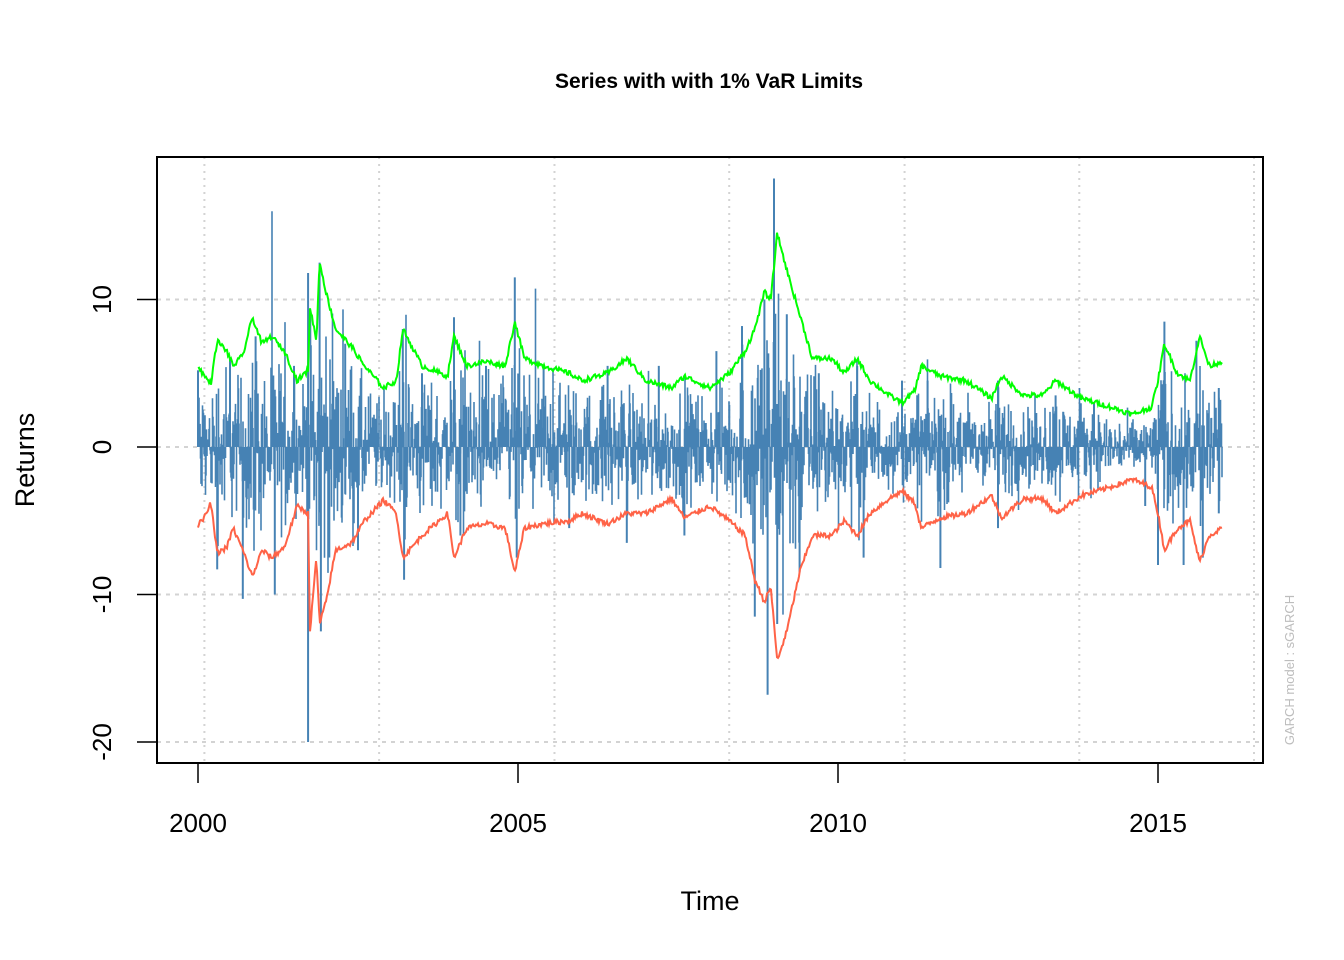 The image size is (1344, 960). I want to click on y-tick-label: 10, so click(102, 299).